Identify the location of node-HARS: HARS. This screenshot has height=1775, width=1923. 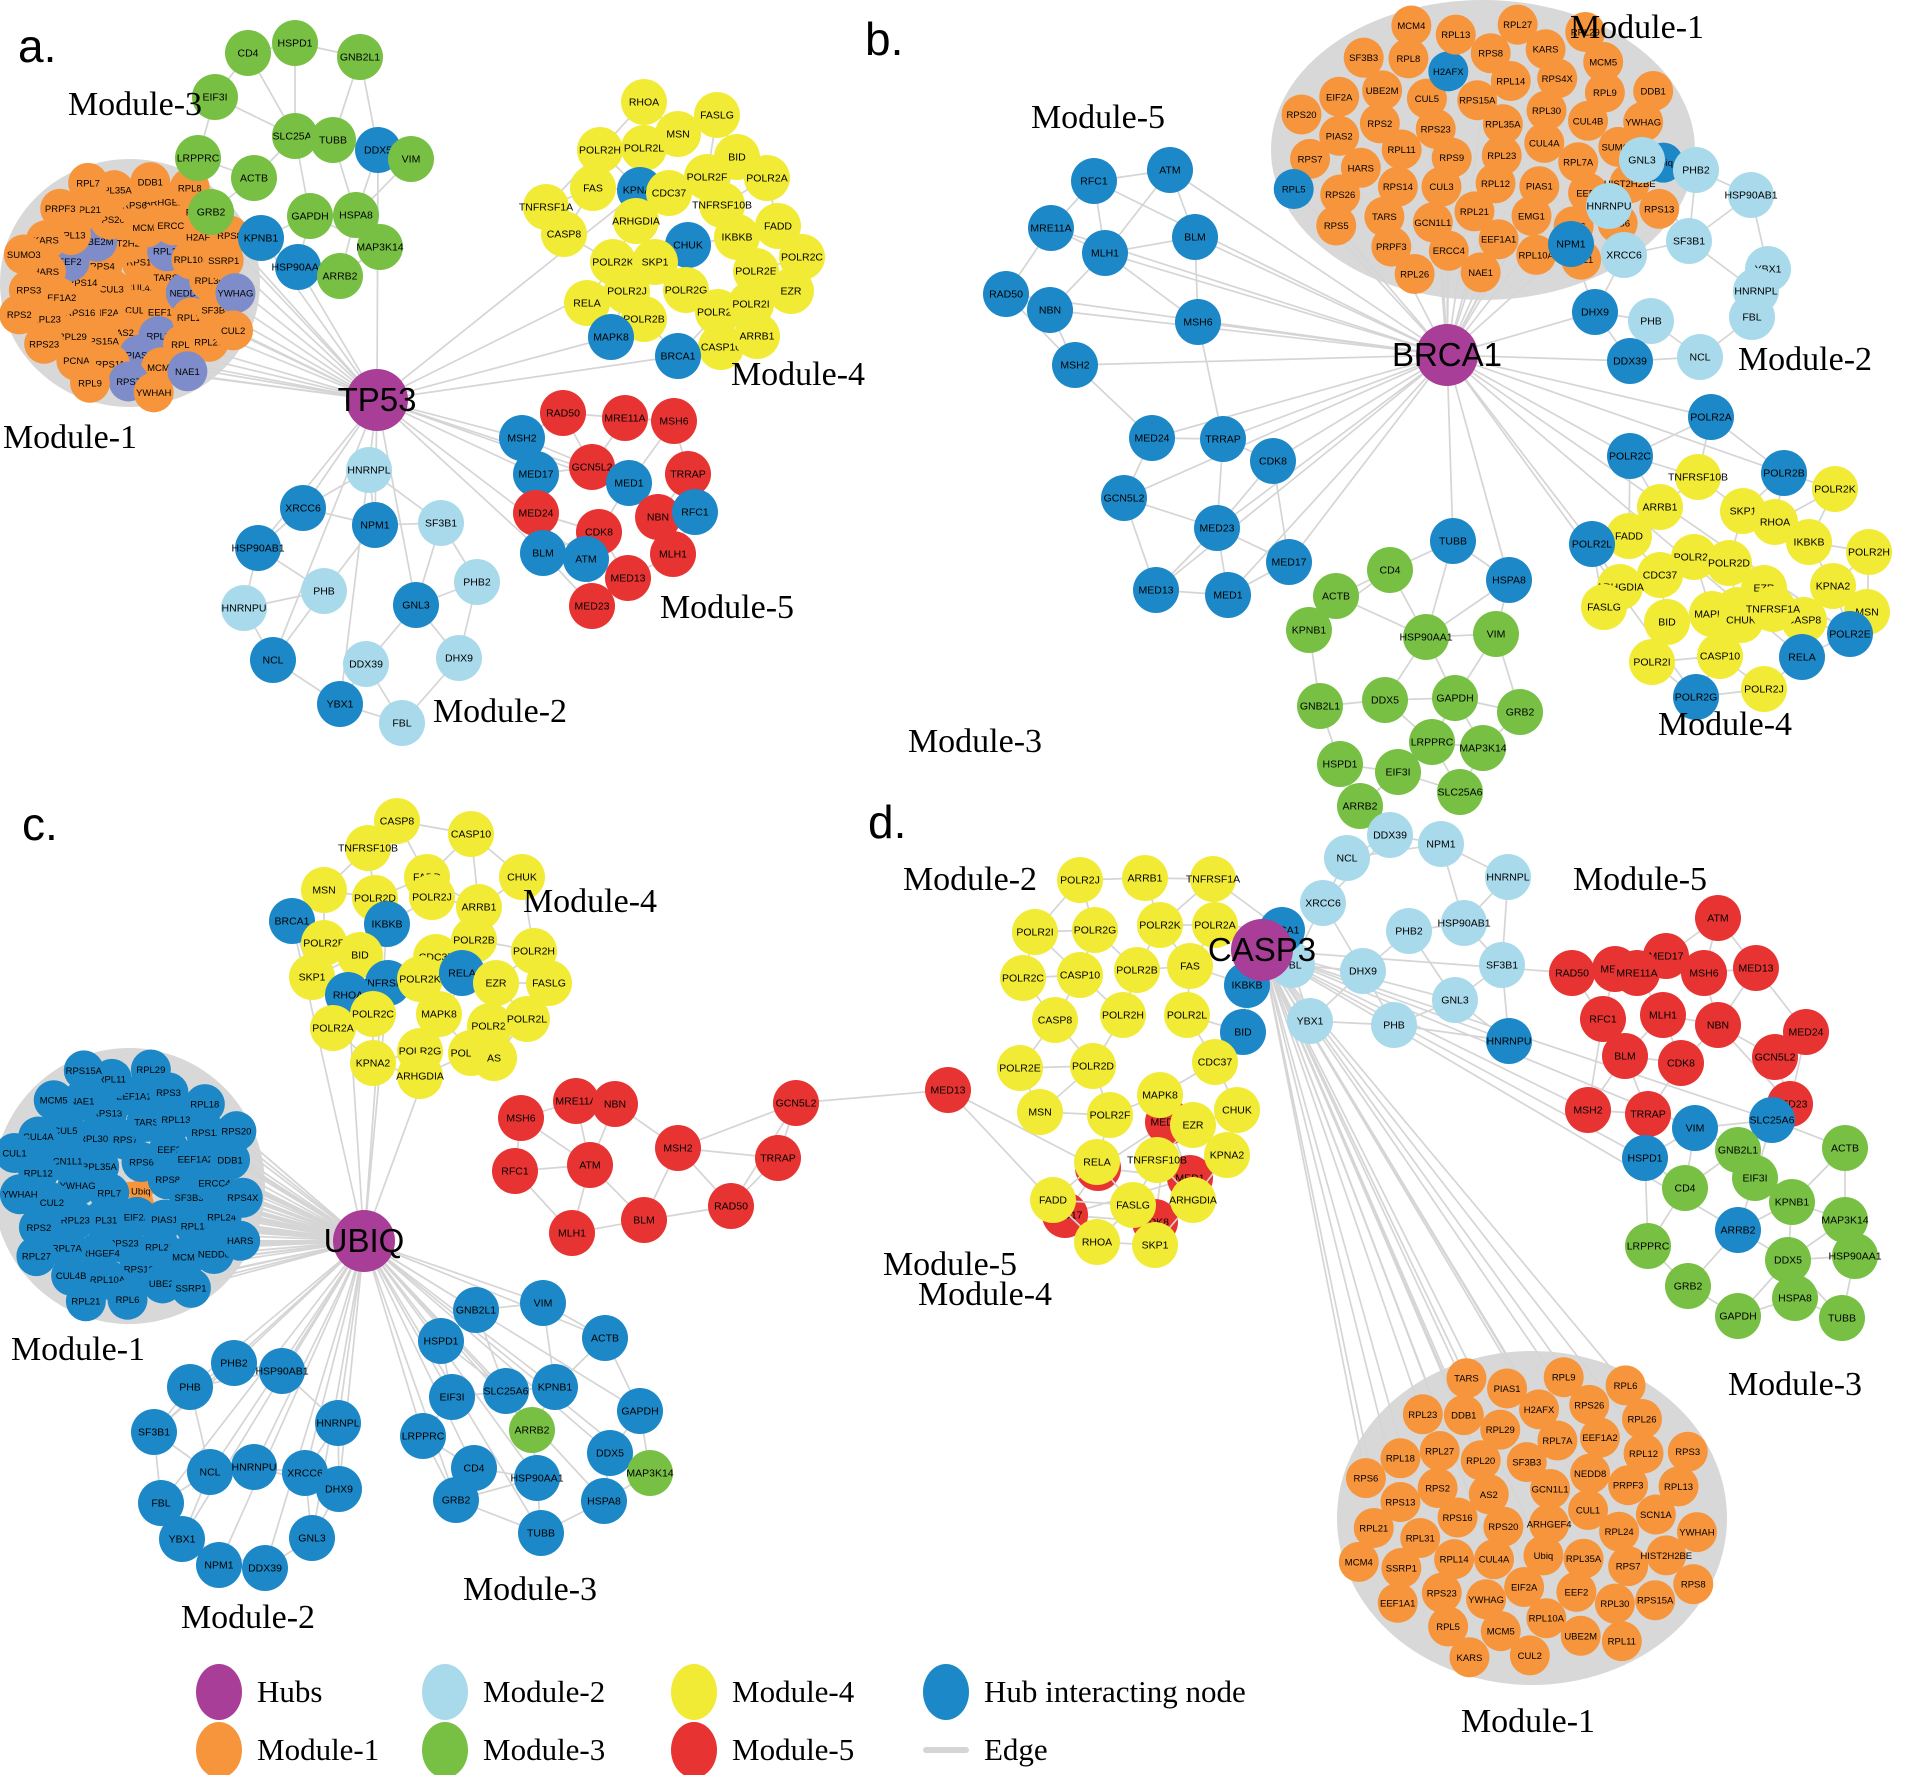
(240, 1240).